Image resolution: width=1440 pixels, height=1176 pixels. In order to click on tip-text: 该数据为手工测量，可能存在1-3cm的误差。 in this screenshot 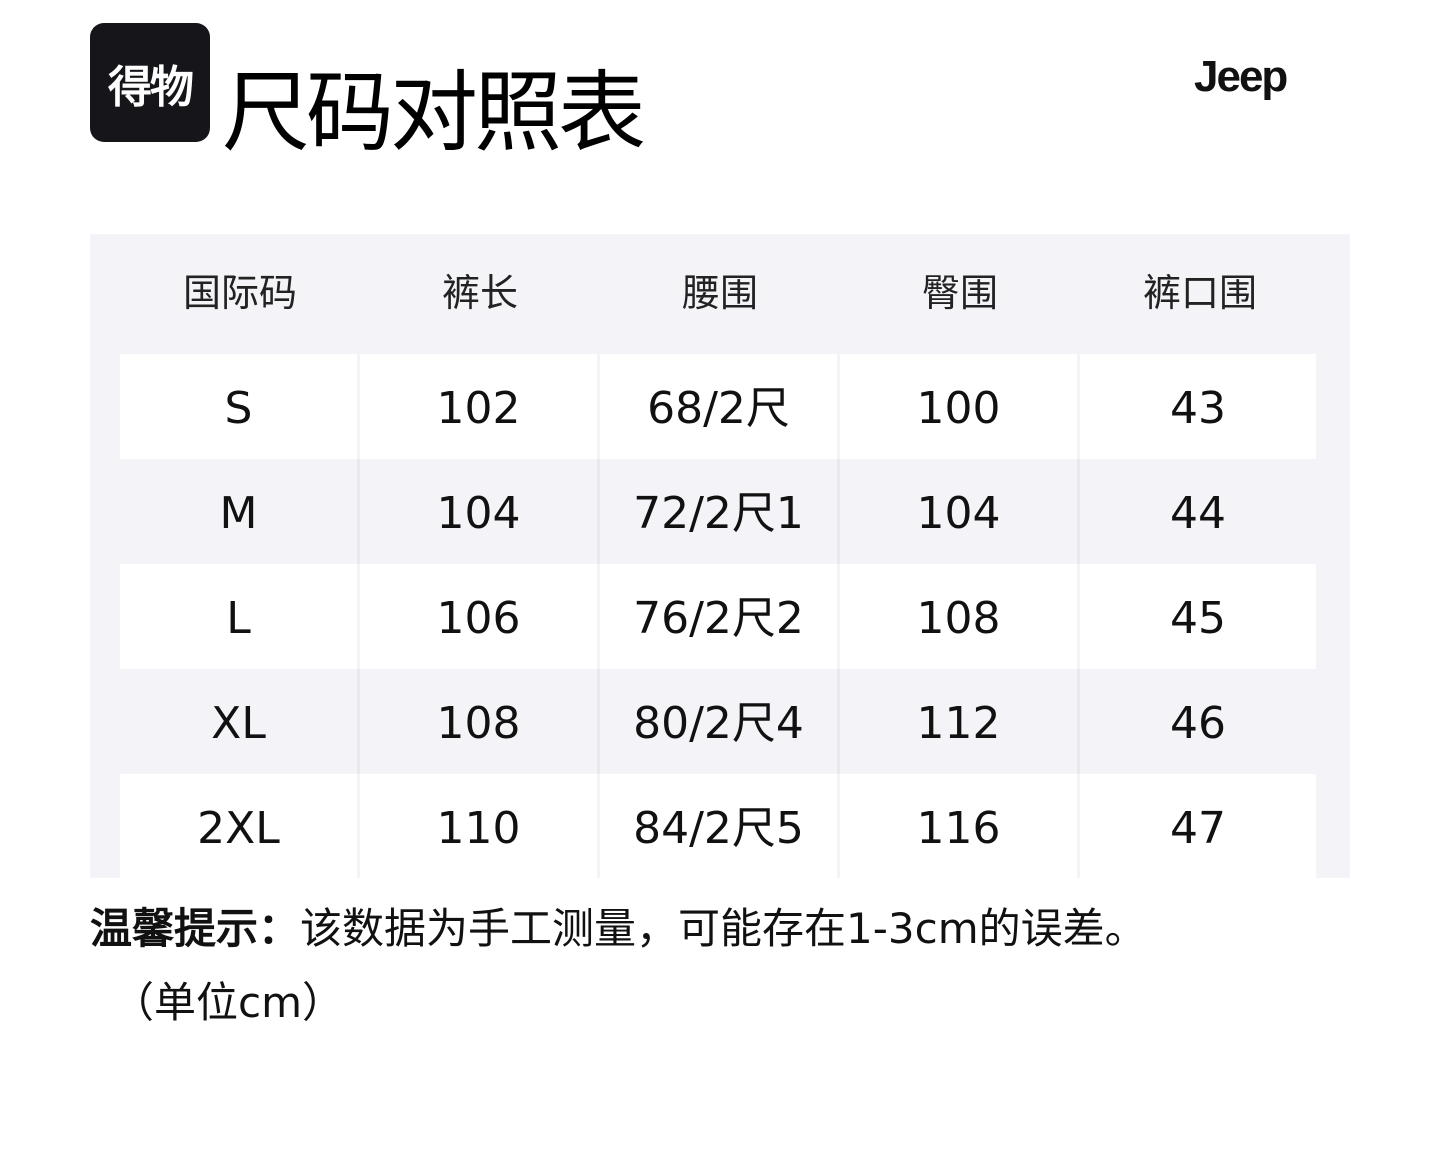, I will do `click(723, 928)`.